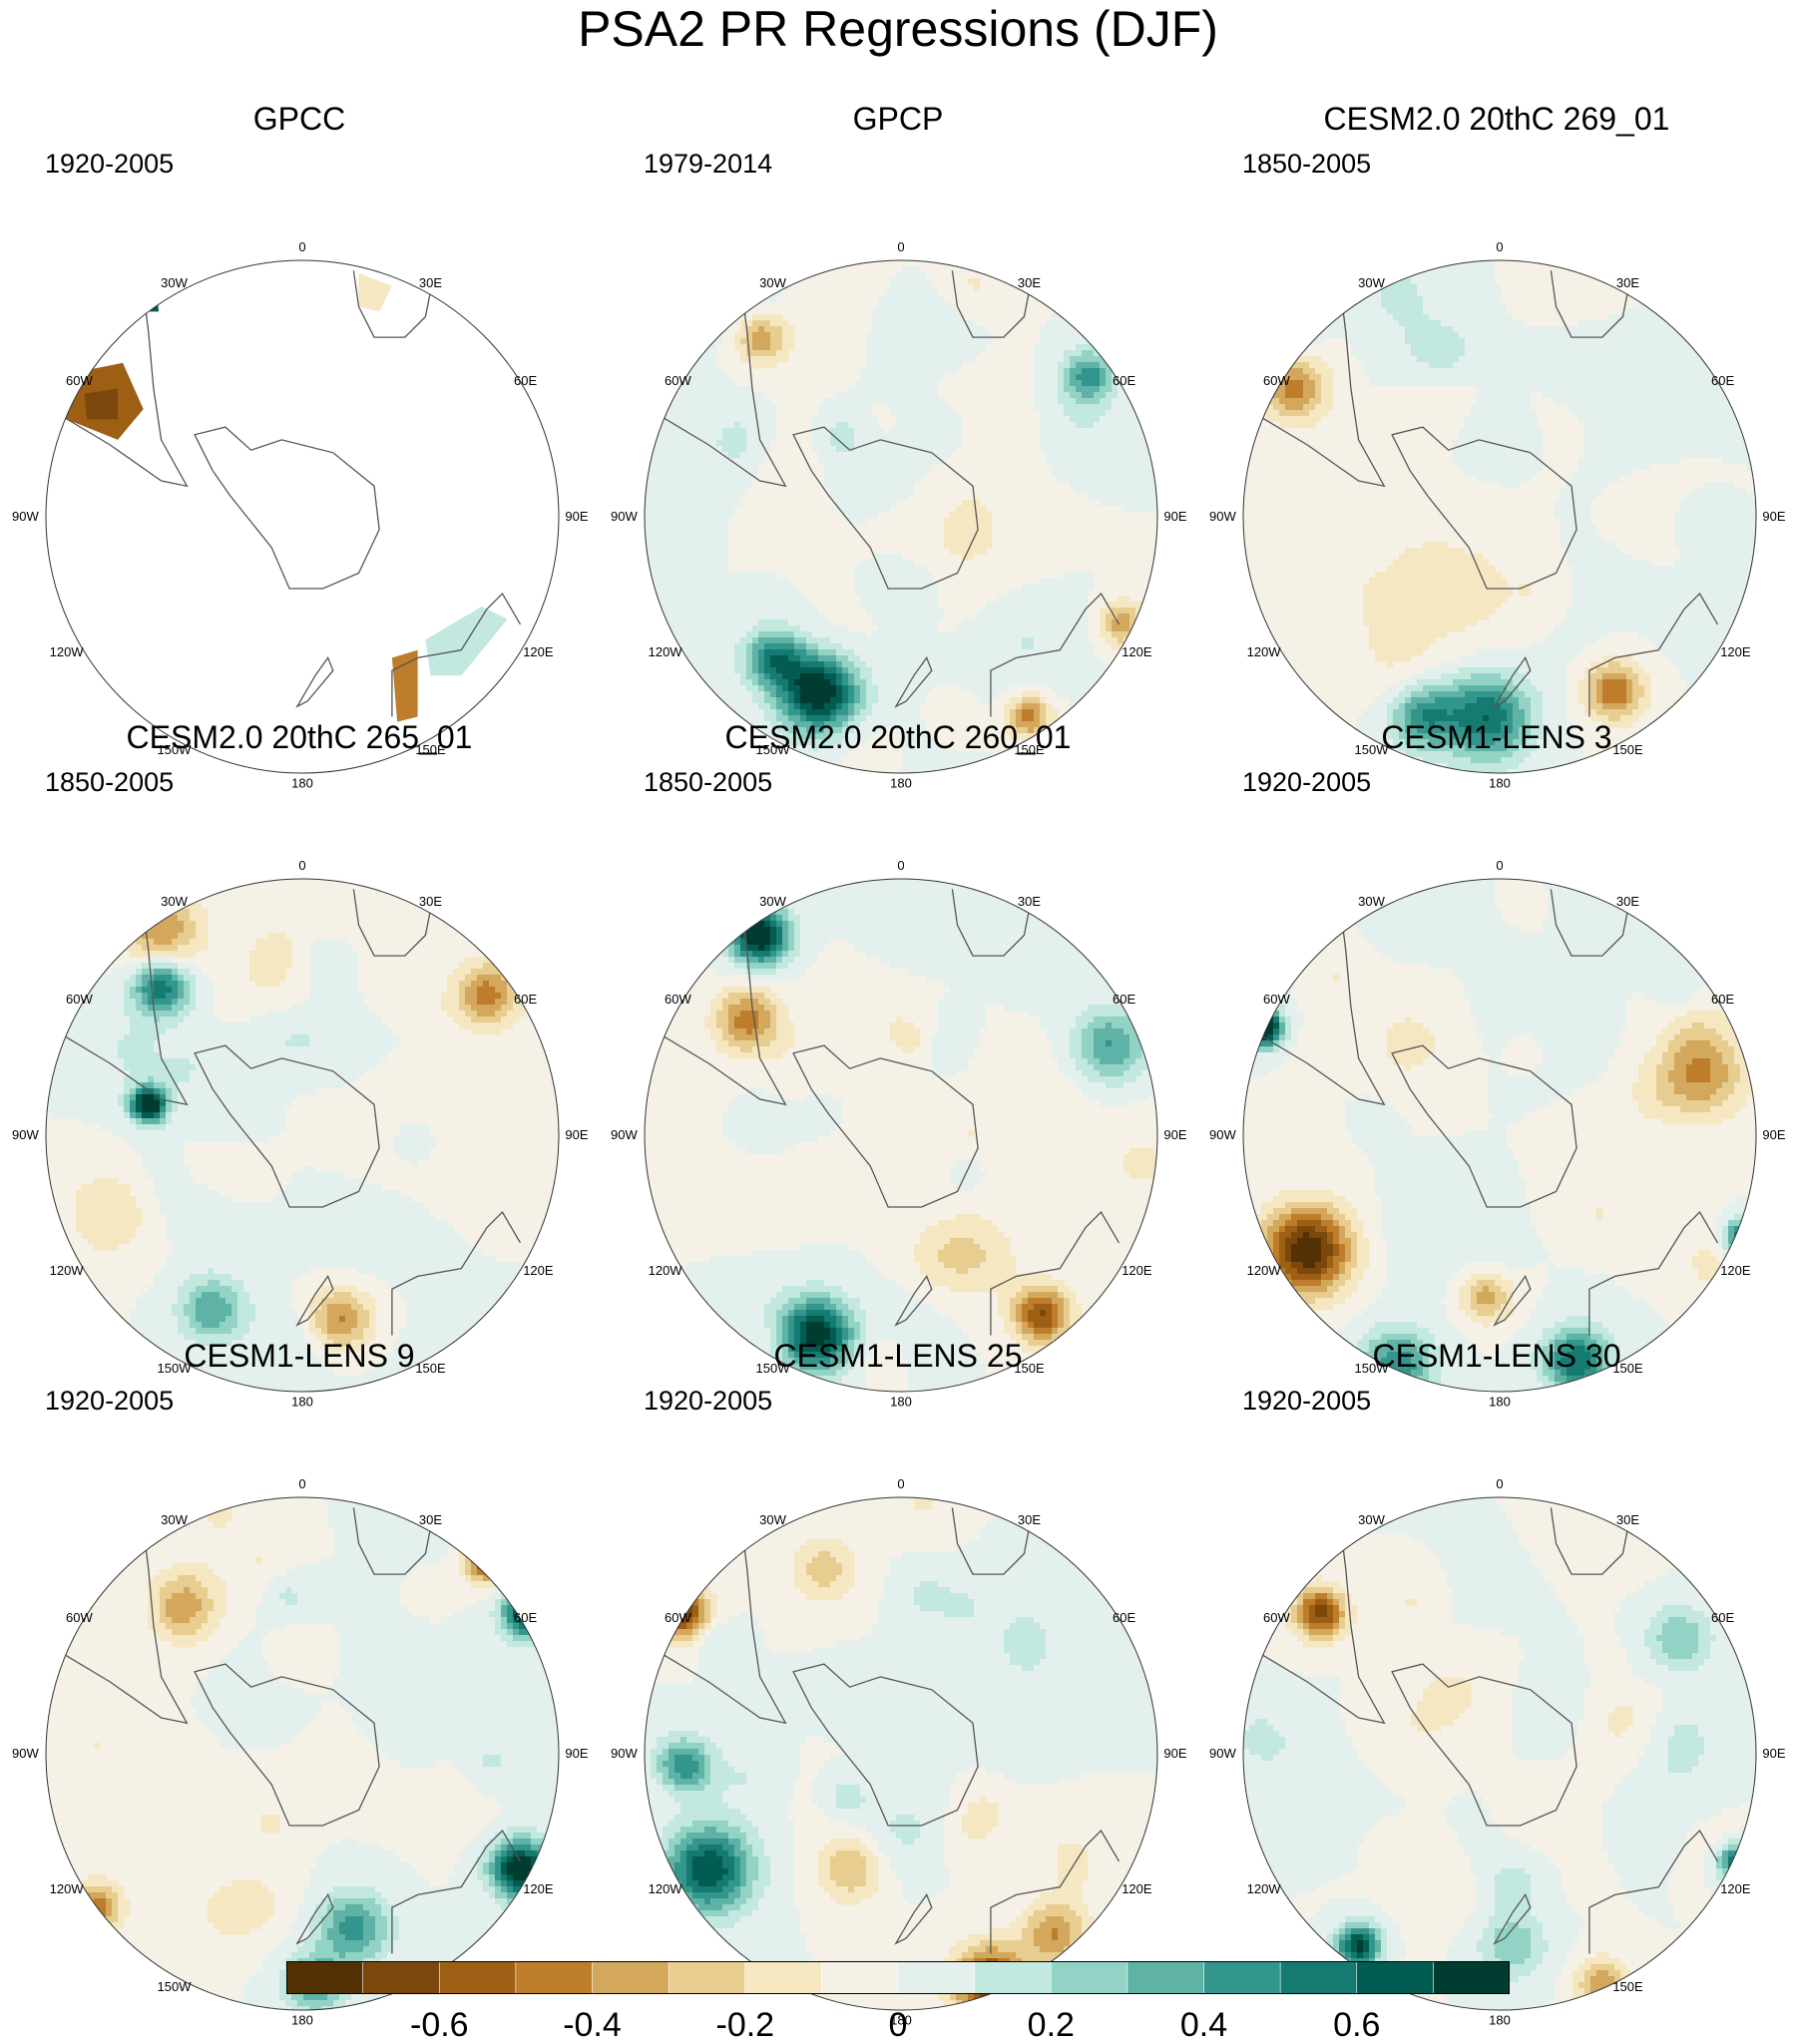  I want to click on colorbar-tick-label: -0.6, so click(439, 2025).